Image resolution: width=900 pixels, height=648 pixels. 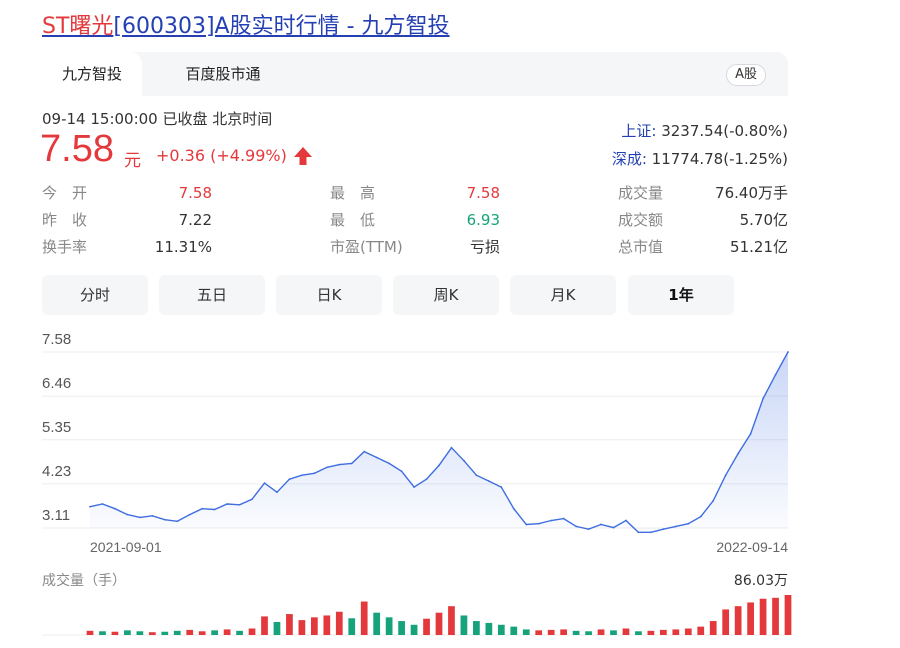 I want to click on volume-label: 成交量（手）, so click(x=84, y=581).